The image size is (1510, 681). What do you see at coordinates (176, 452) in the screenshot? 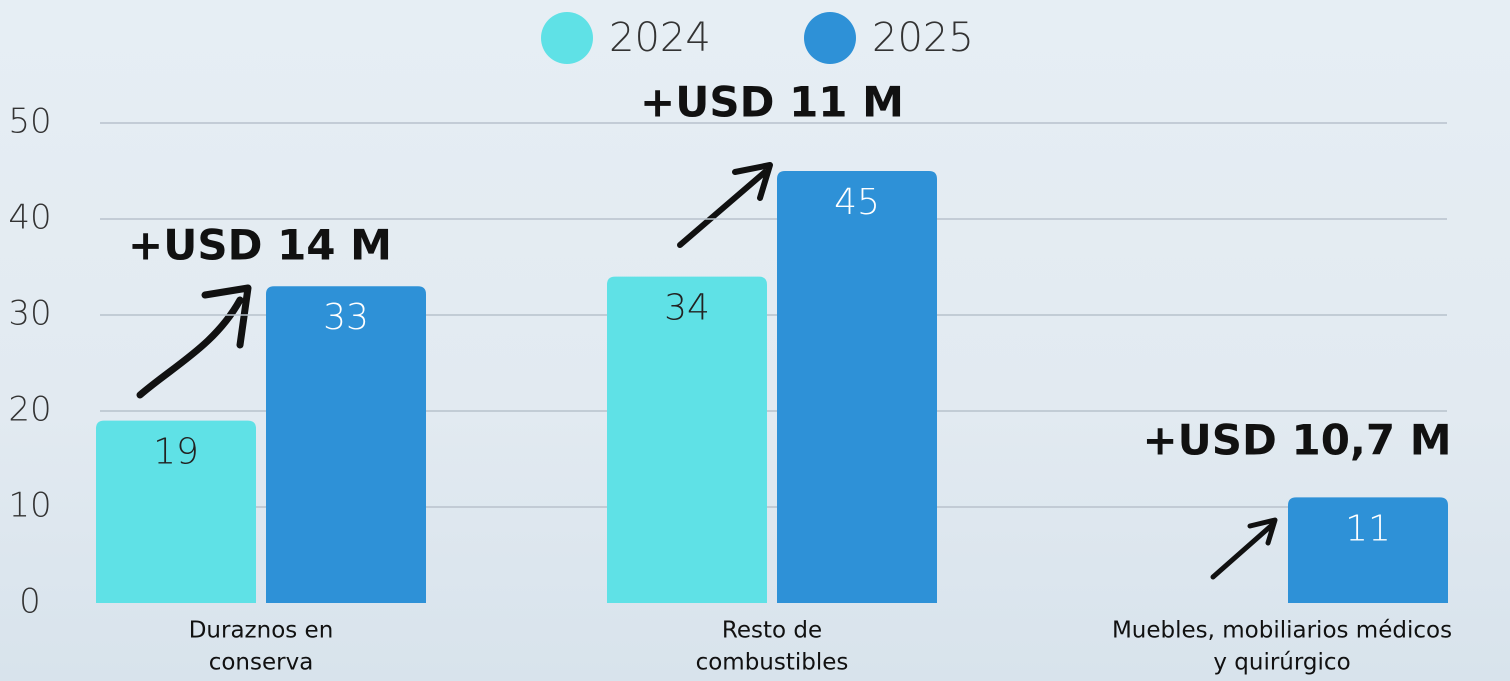
I see `value-label: 19` at bounding box center [176, 452].